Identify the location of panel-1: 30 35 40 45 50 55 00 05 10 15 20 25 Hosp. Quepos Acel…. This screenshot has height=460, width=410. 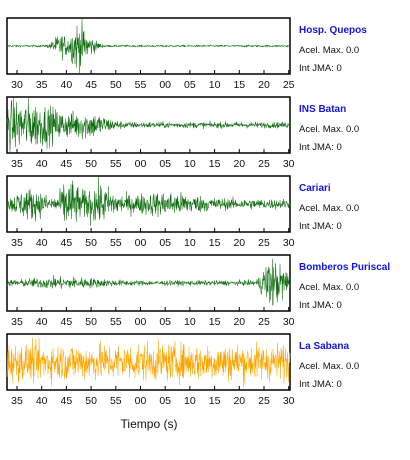
(186, 54).